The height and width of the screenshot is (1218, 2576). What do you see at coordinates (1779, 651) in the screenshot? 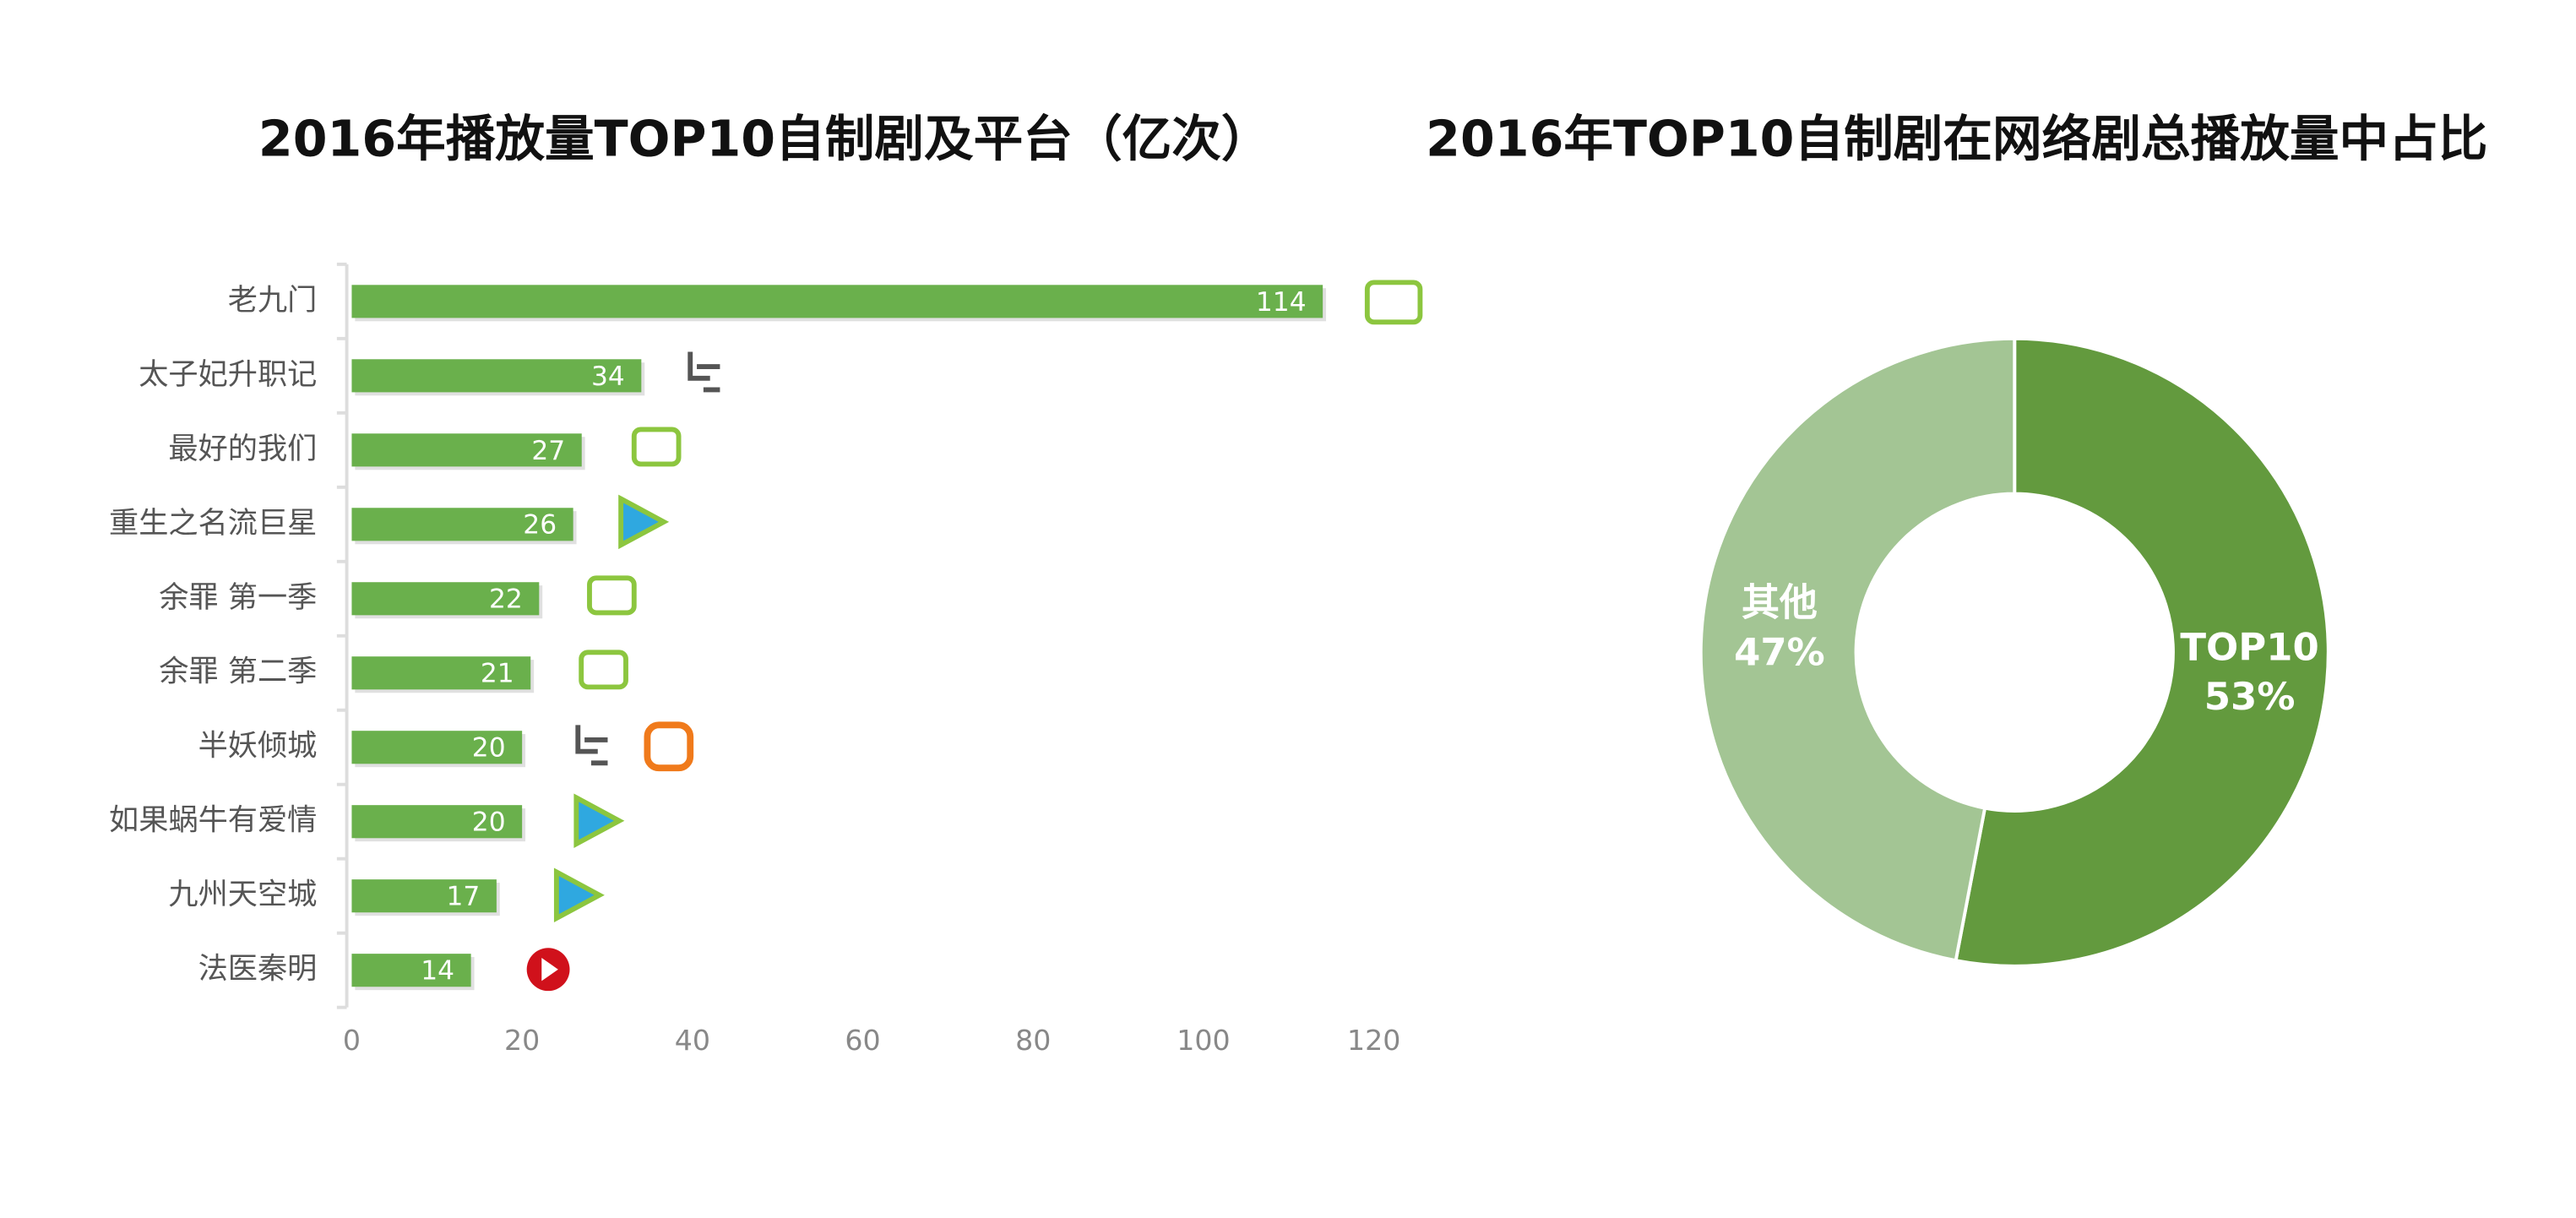
I see `slice-value: 47%` at bounding box center [1779, 651].